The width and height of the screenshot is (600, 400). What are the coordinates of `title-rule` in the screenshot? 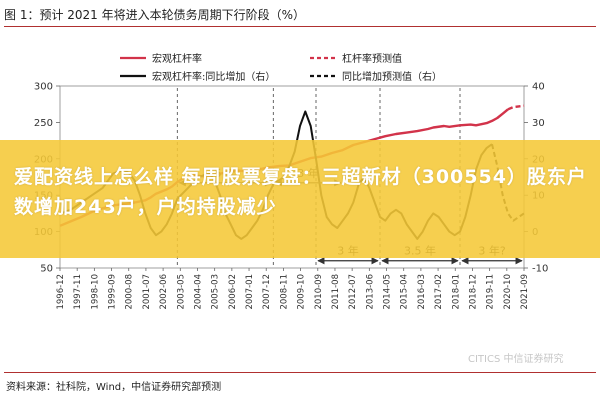 It's located at (300, 26).